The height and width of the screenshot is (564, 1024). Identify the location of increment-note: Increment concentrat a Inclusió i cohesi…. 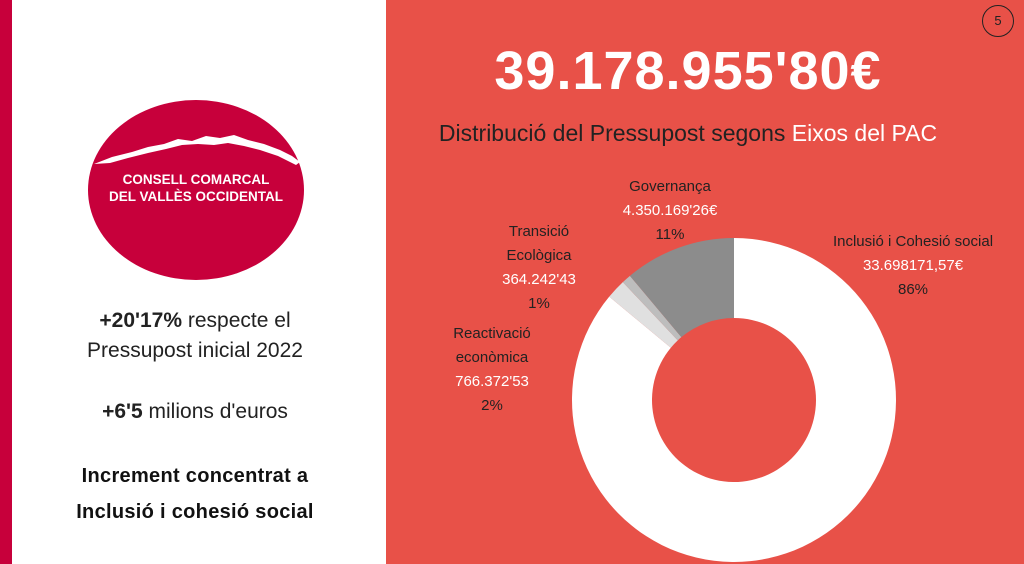
(195, 494).